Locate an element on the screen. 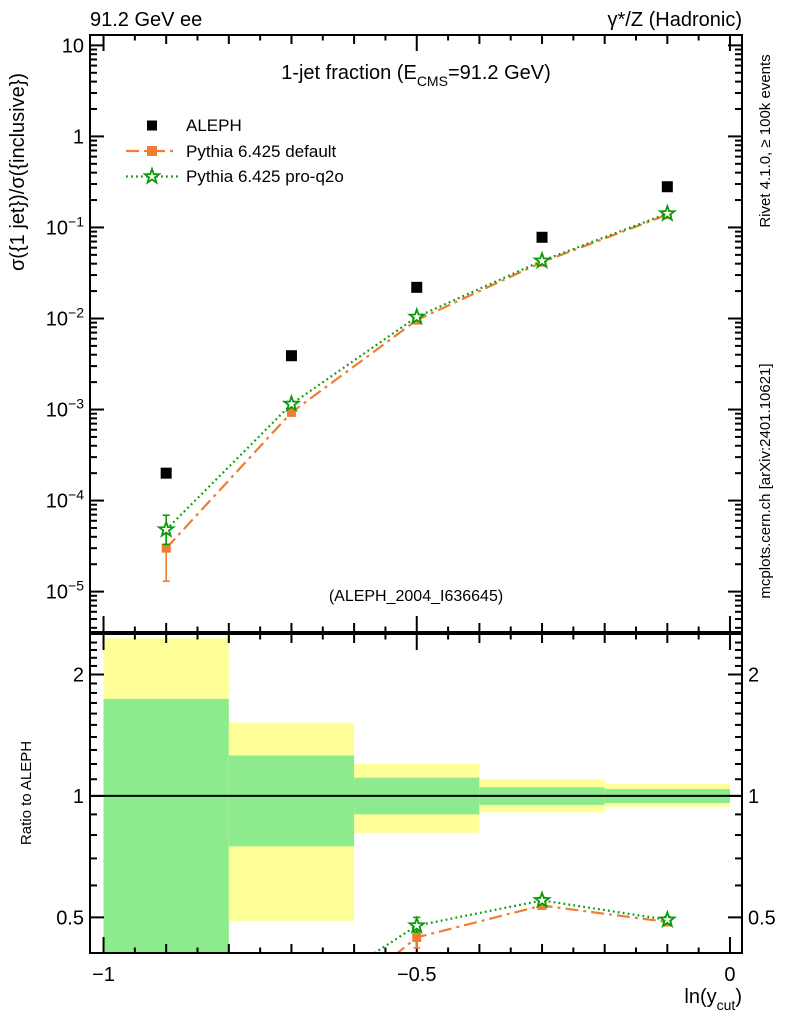 Image resolution: width=786 pixels, height=1024 pixels. legend-markers is located at coordinates (152, 152).